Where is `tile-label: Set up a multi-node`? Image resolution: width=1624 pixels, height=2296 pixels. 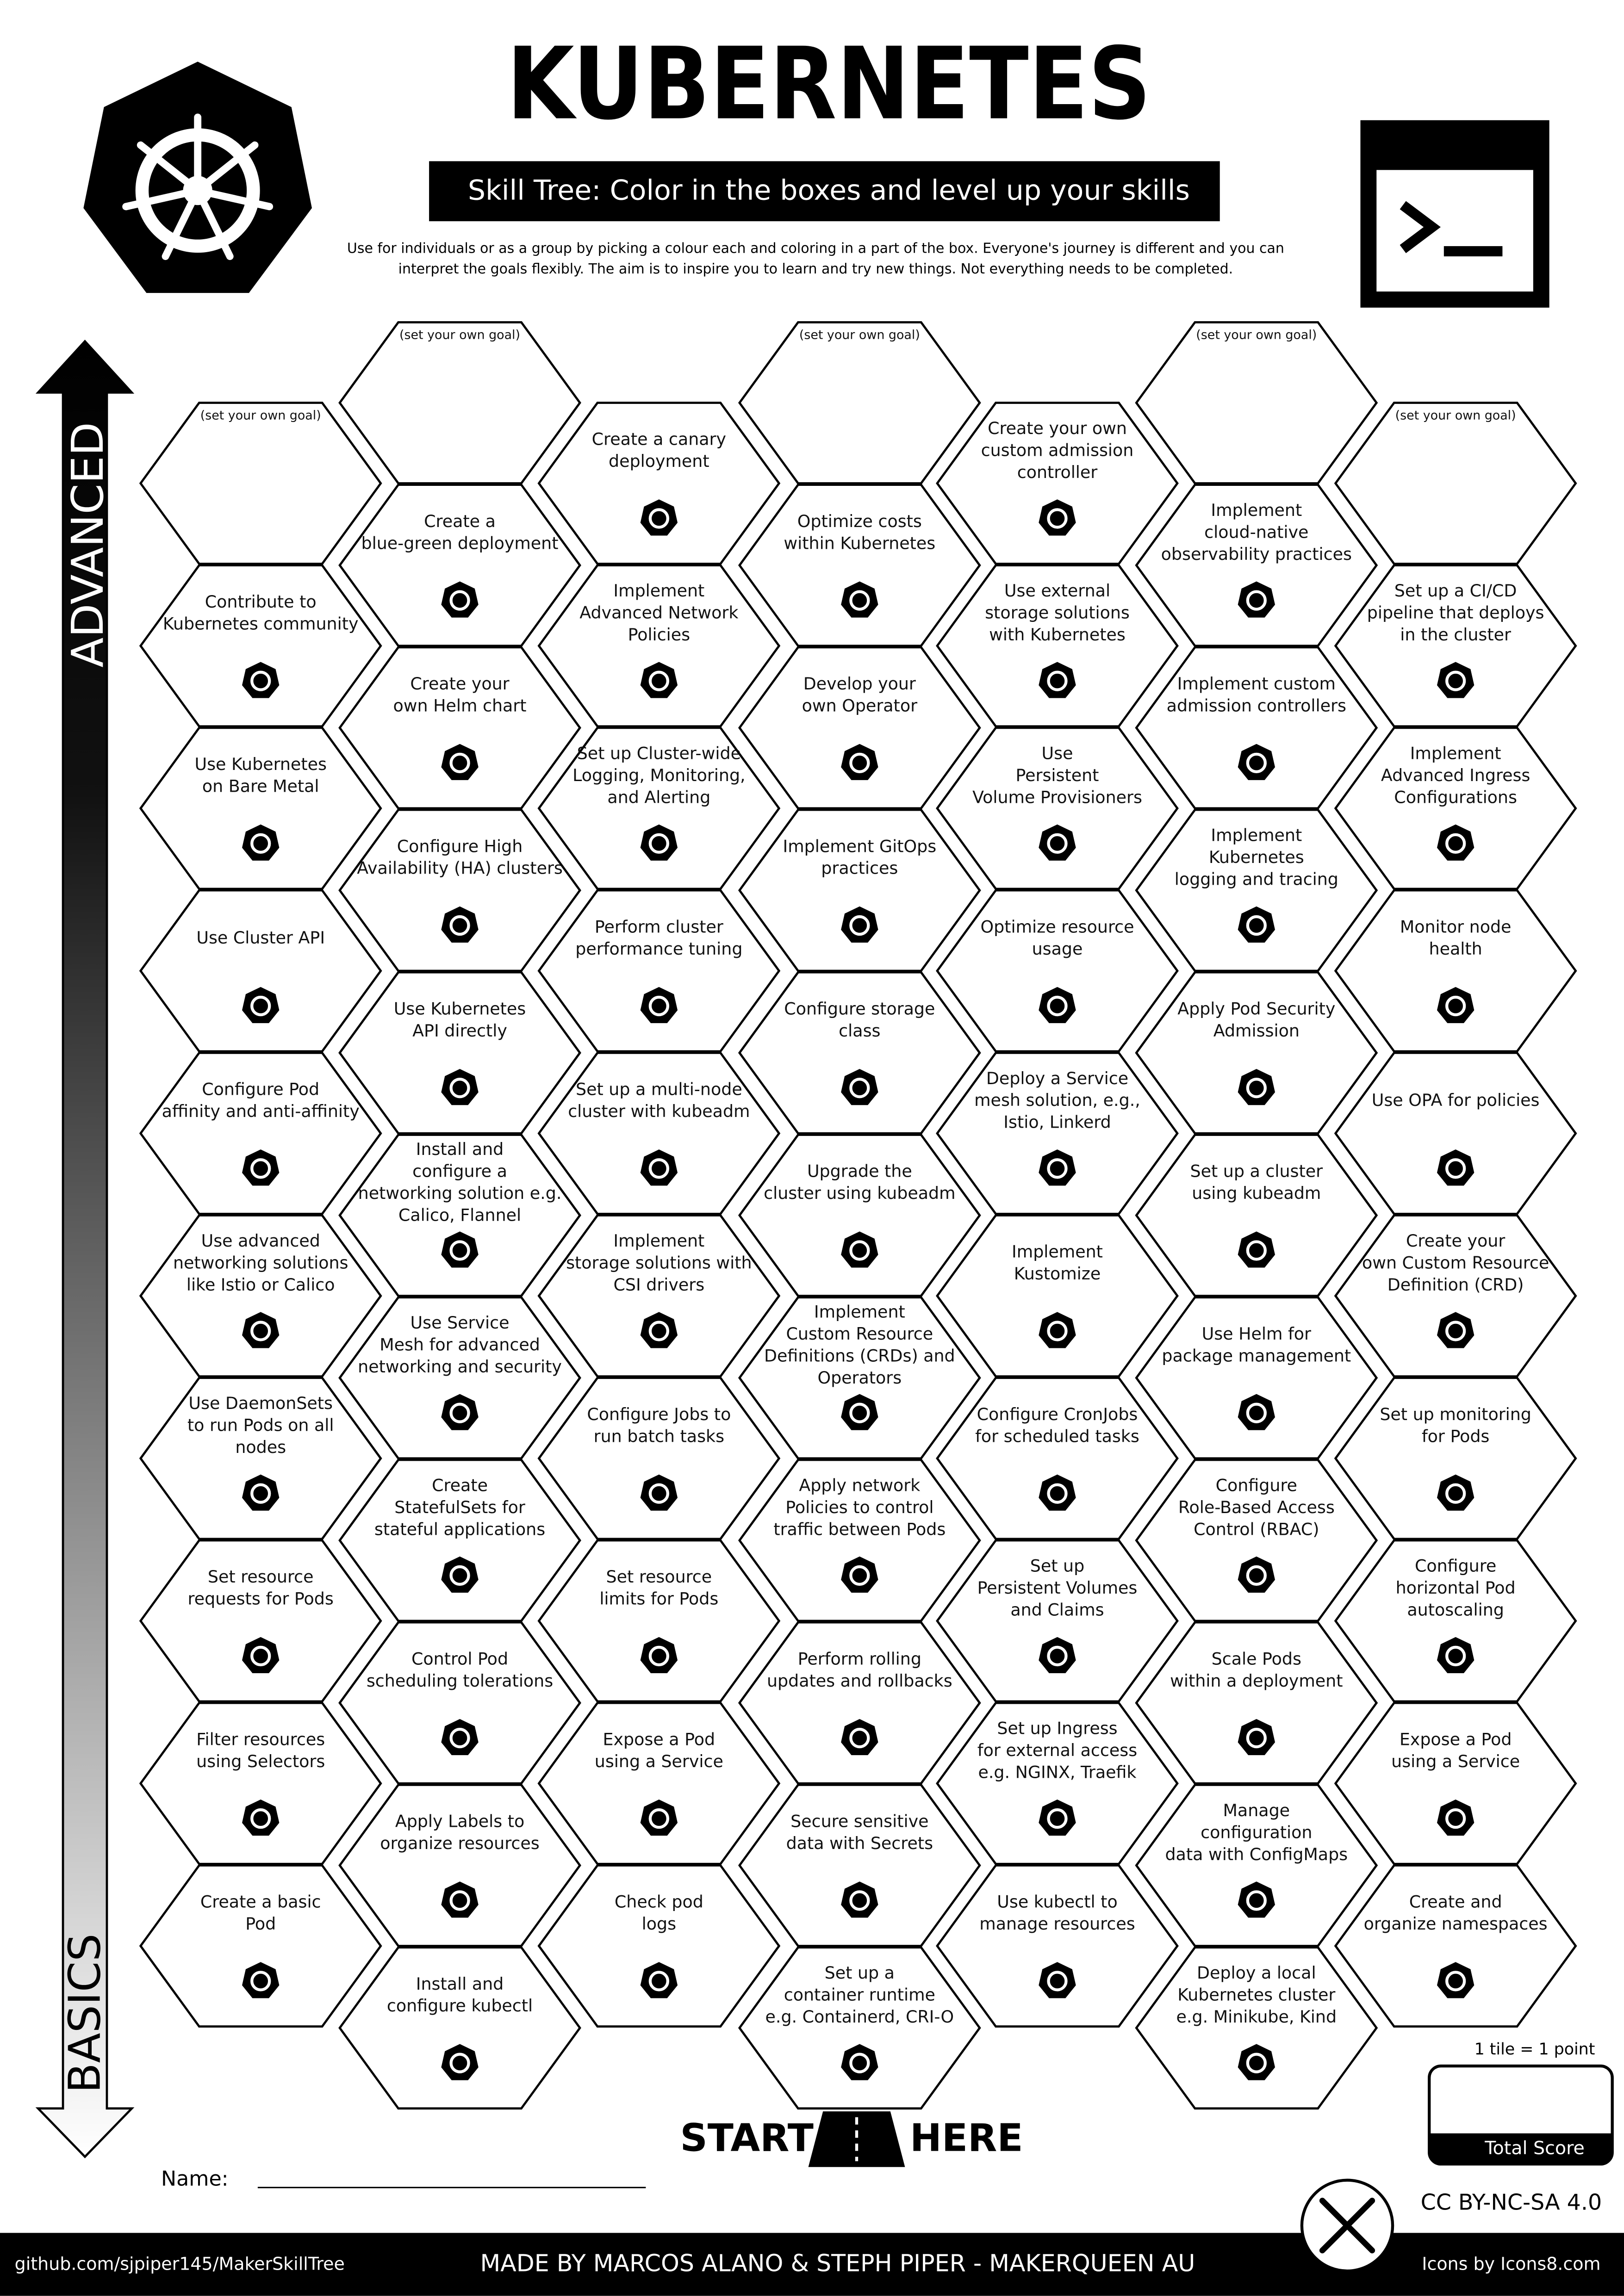 tile-label: Set up a multi-node is located at coordinates (659, 1090).